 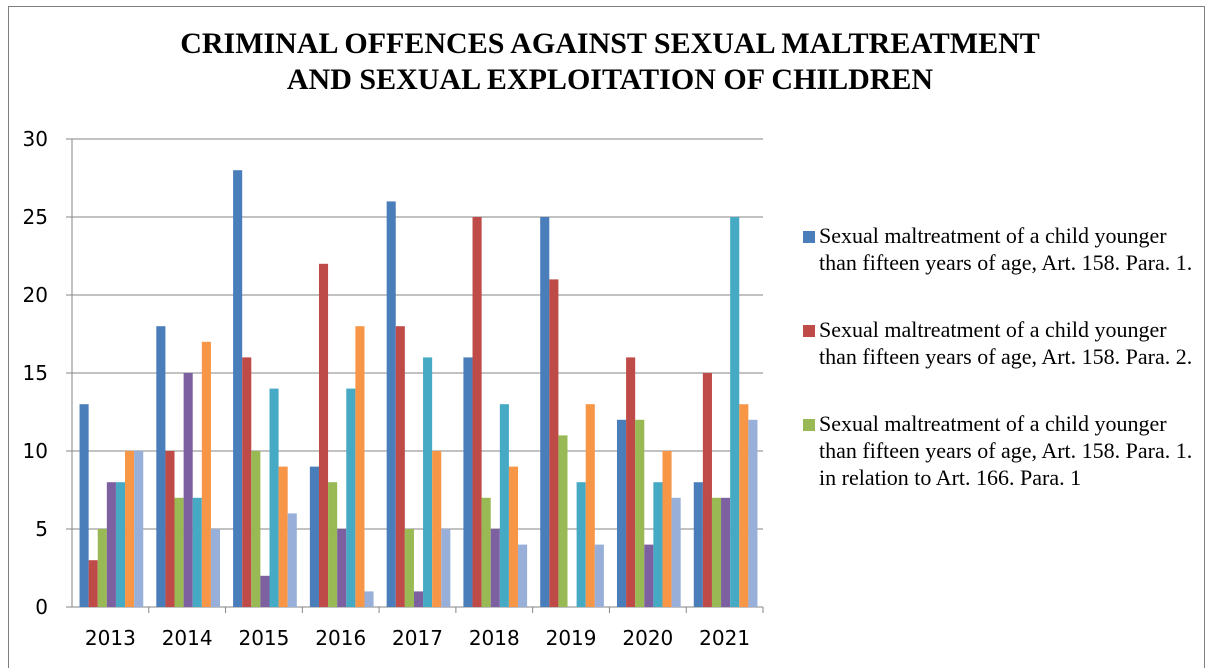 I want to click on x-tick-label-2013: 2013, so click(x=110, y=638).